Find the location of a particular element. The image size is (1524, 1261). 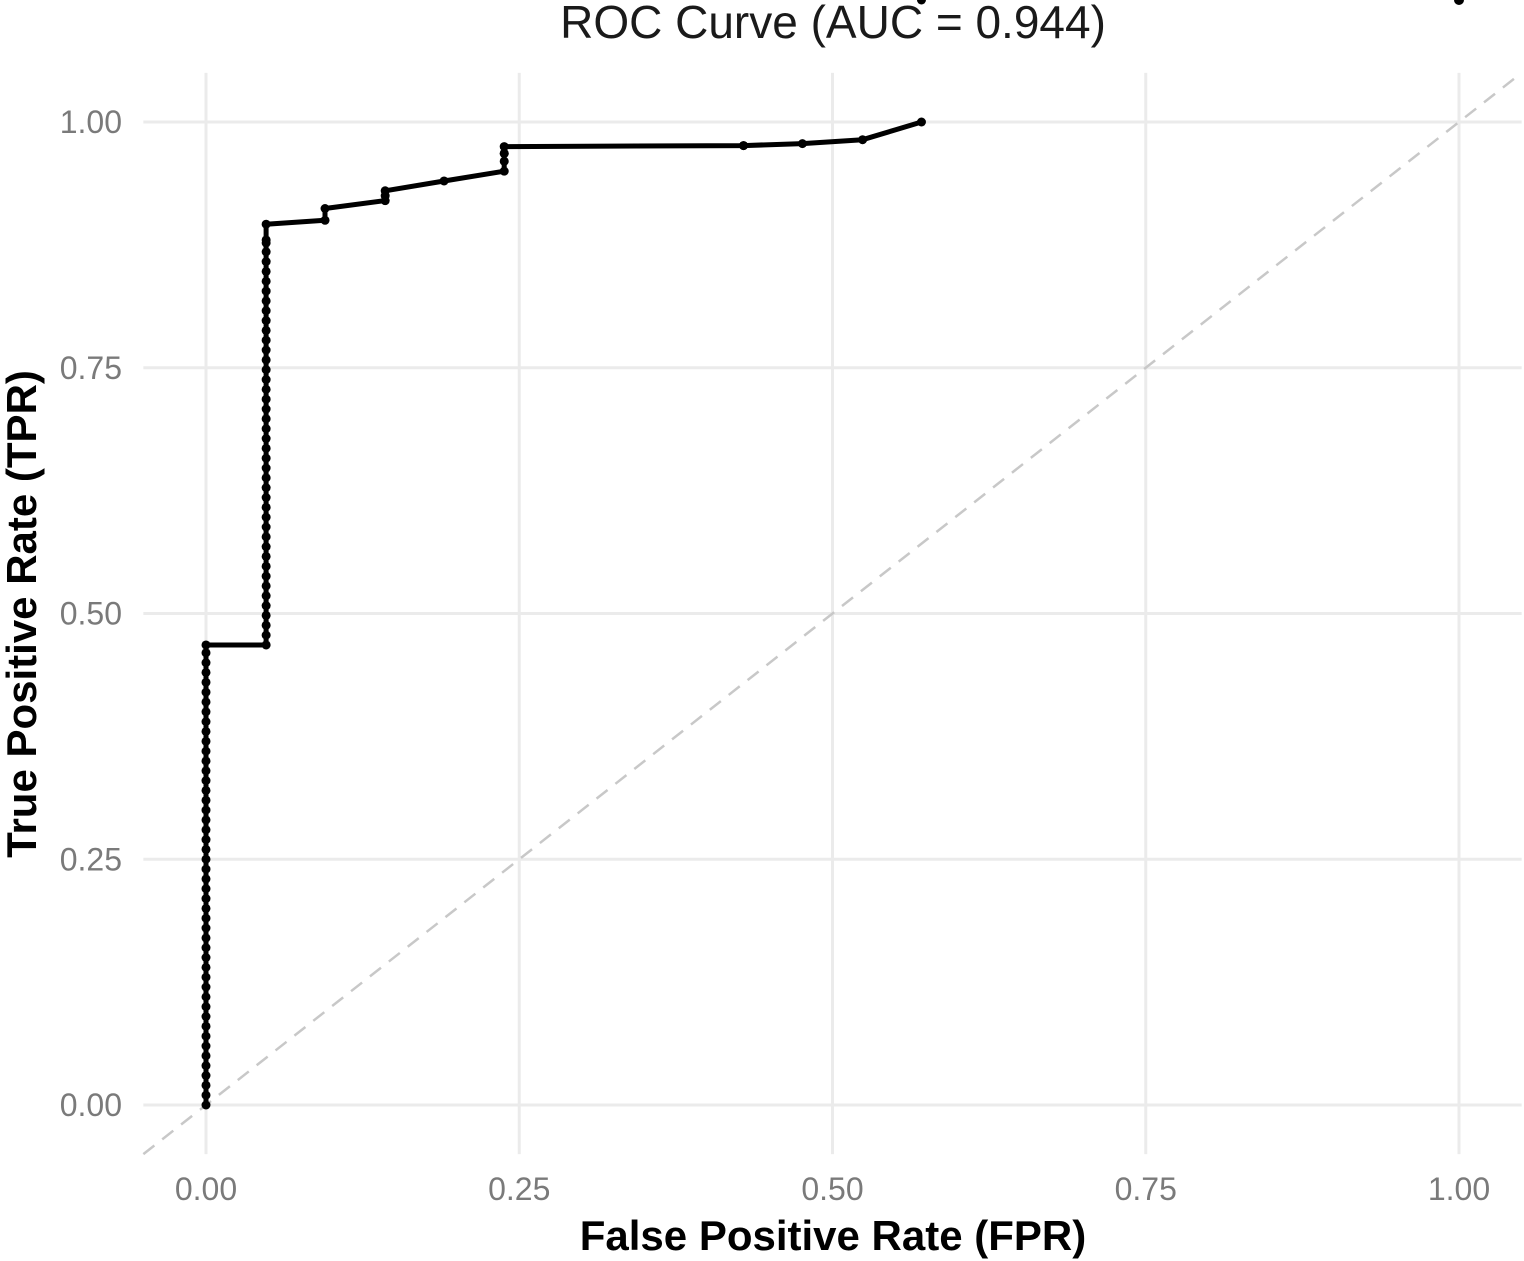

x-axis-label: False Positive Rate (FPR) is located at coordinates (833, 1235).